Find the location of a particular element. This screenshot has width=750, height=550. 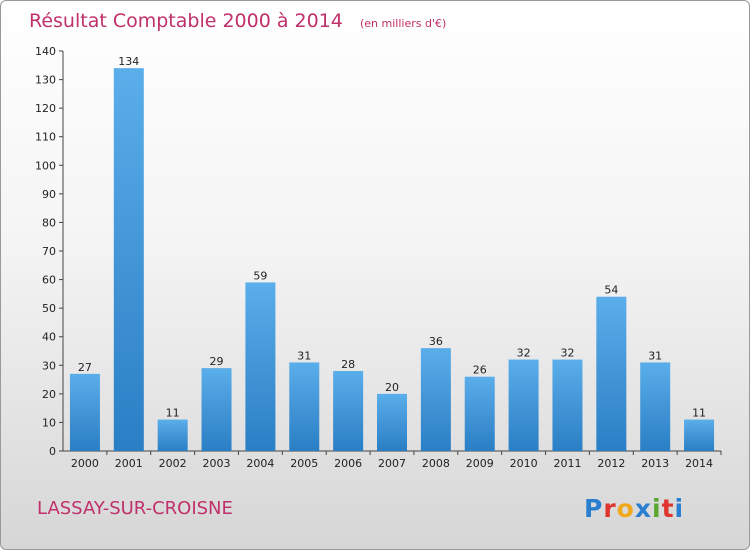

bar-2009 is located at coordinates (479, 413).